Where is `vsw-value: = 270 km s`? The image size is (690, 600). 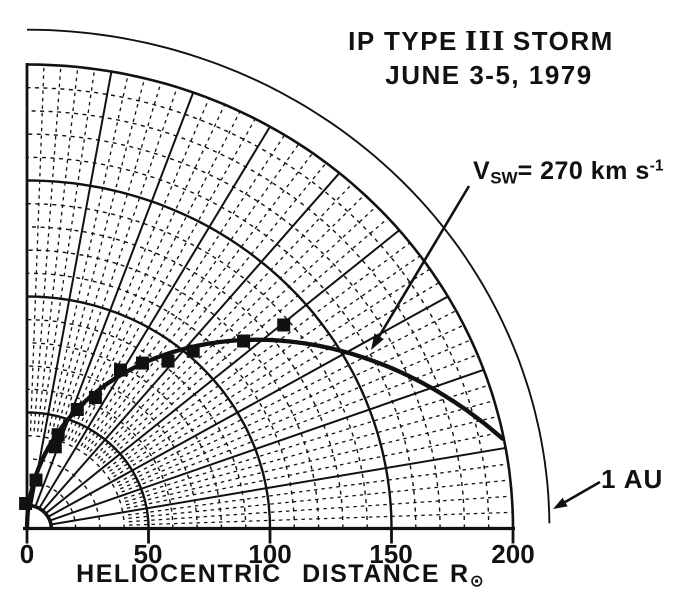 vsw-value: = 270 km s is located at coordinates (583, 171).